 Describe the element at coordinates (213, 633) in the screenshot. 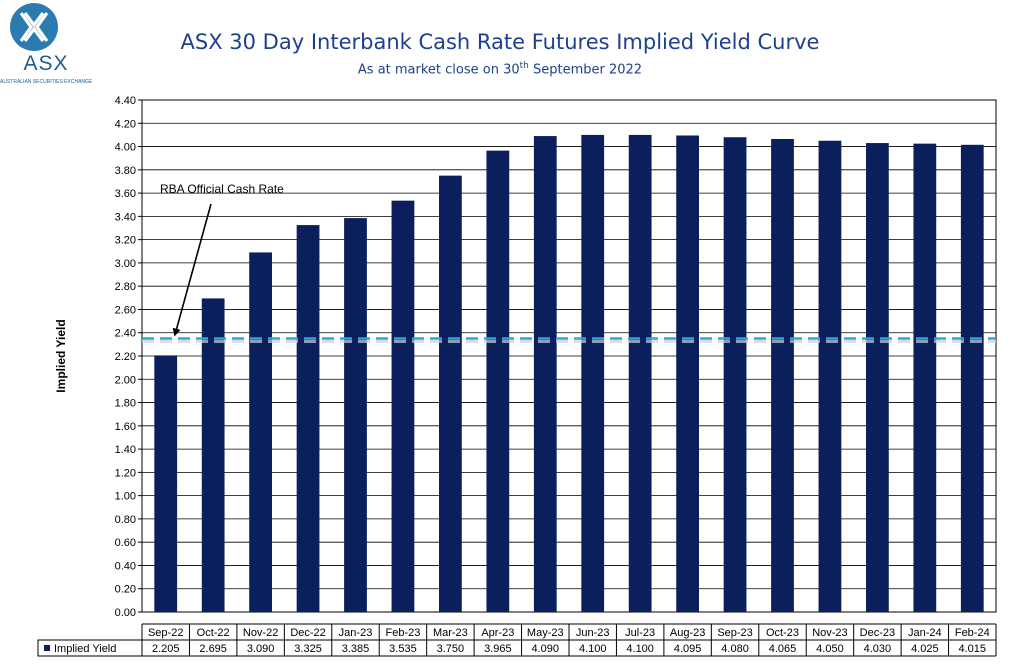

I see `x-category-label: Oct-22` at that location.